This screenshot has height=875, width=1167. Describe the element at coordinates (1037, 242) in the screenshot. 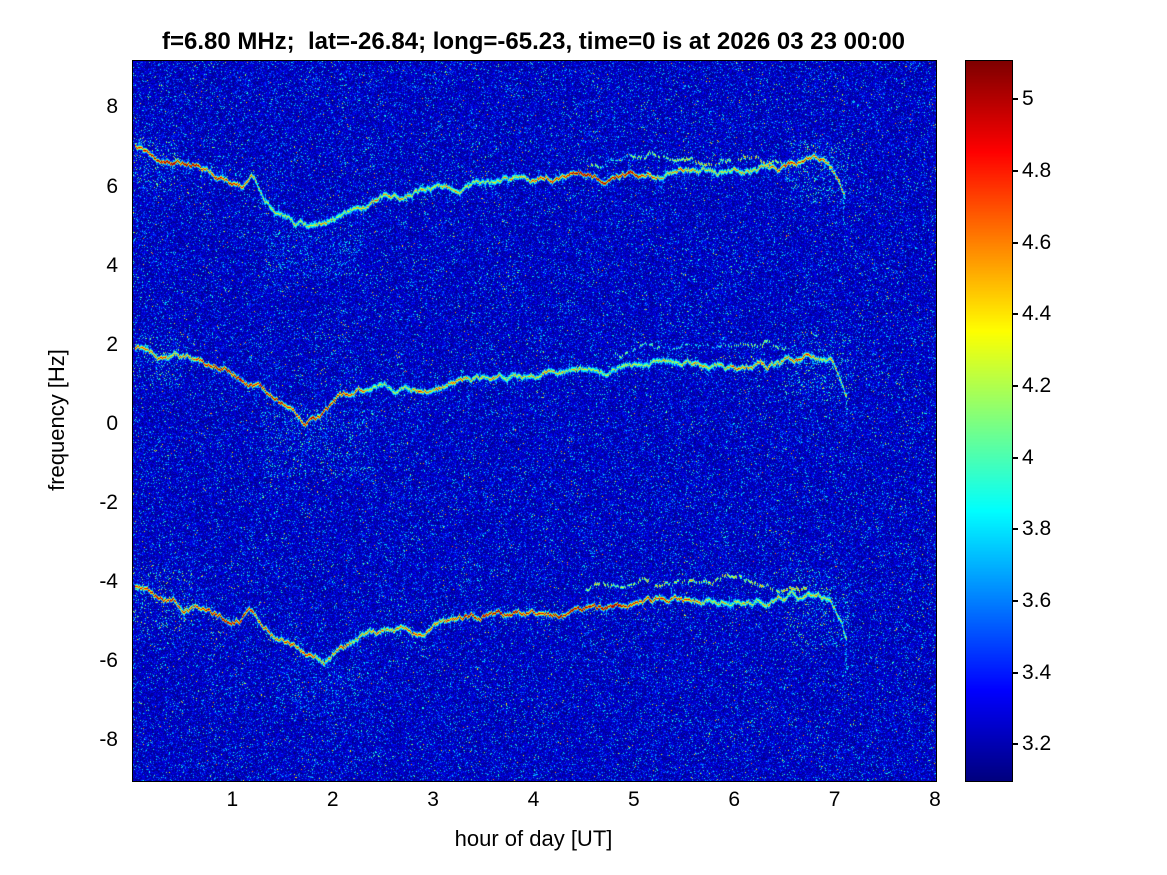

I see `colorbar-tick-label: 4.6` at that location.